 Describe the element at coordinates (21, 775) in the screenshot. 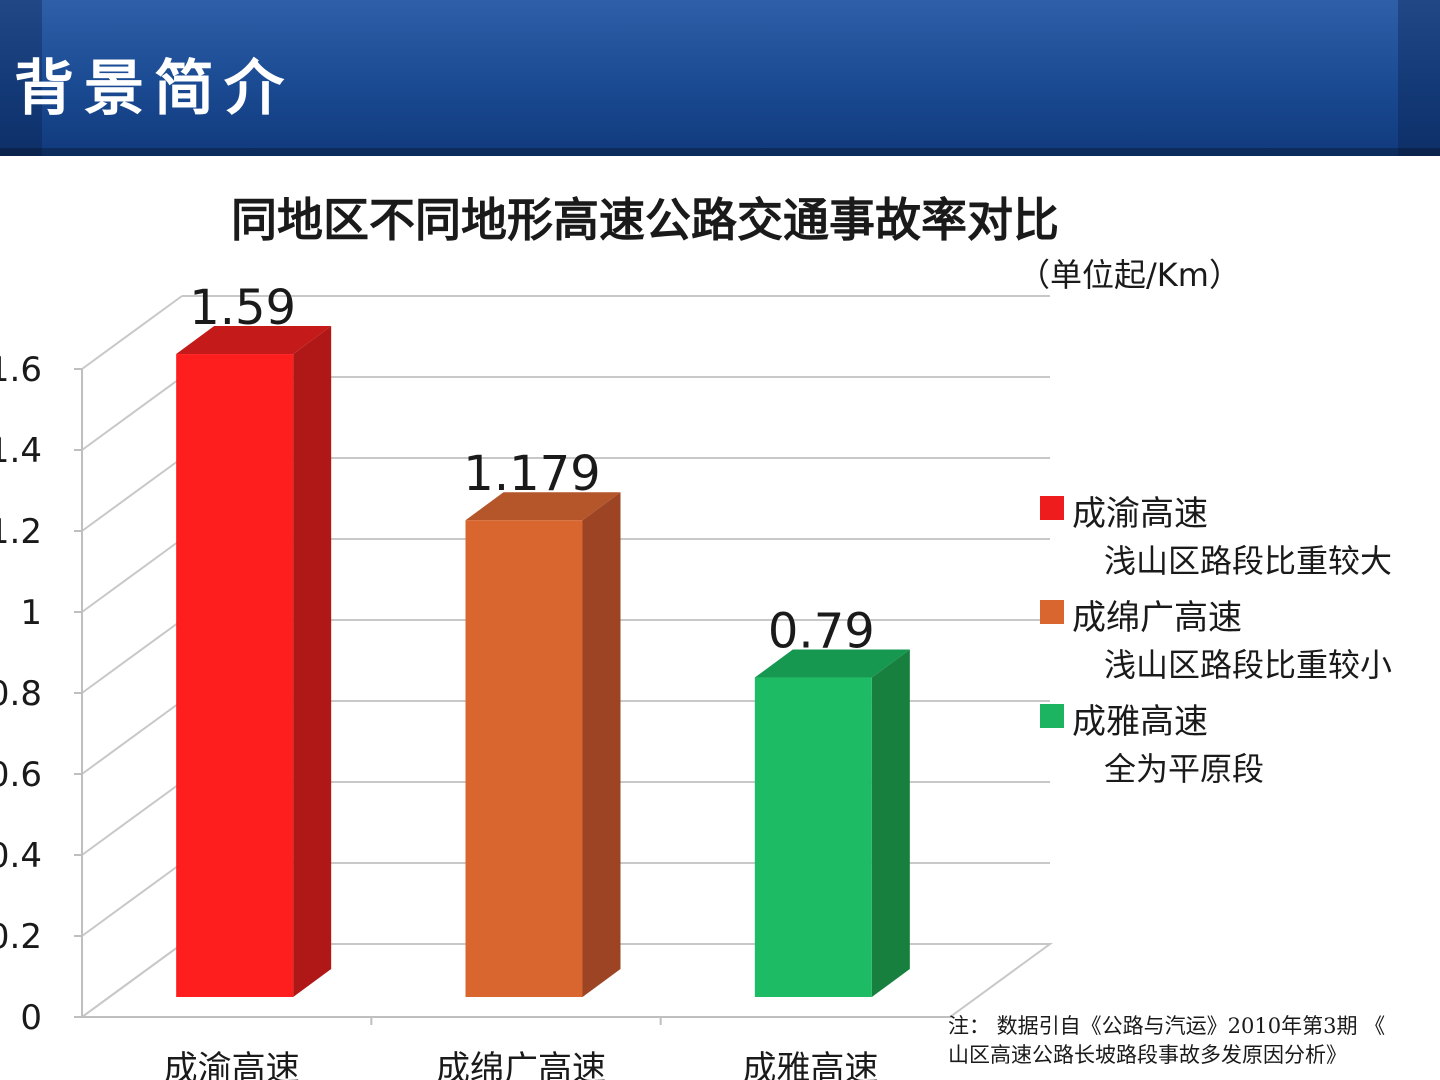

I see `y-tick-label: 0.6` at that location.